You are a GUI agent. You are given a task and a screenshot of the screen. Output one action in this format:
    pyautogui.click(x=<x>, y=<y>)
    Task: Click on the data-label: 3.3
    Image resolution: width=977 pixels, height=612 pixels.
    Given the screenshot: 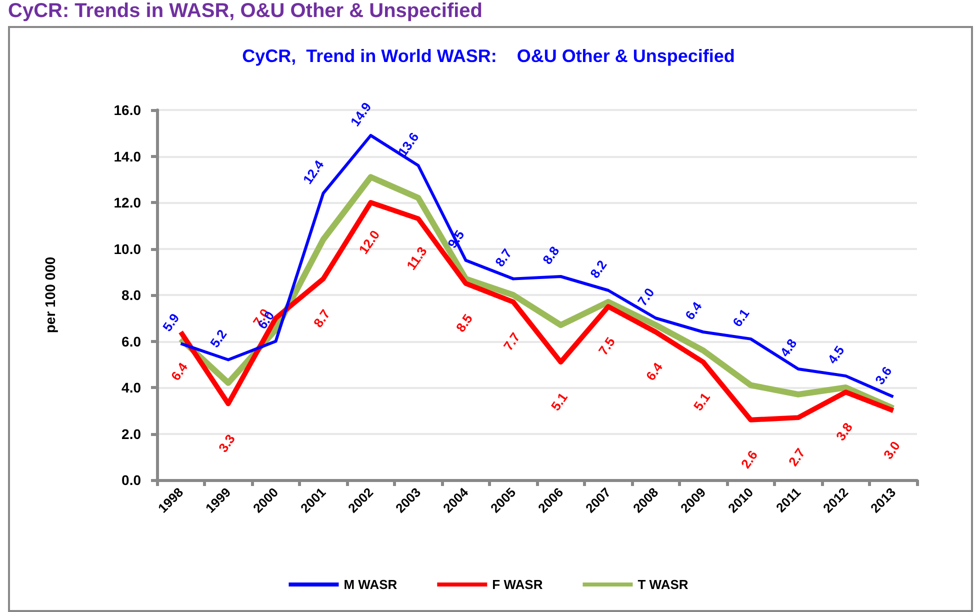 What is the action you would take?
    pyautogui.click(x=226, y=443)
    